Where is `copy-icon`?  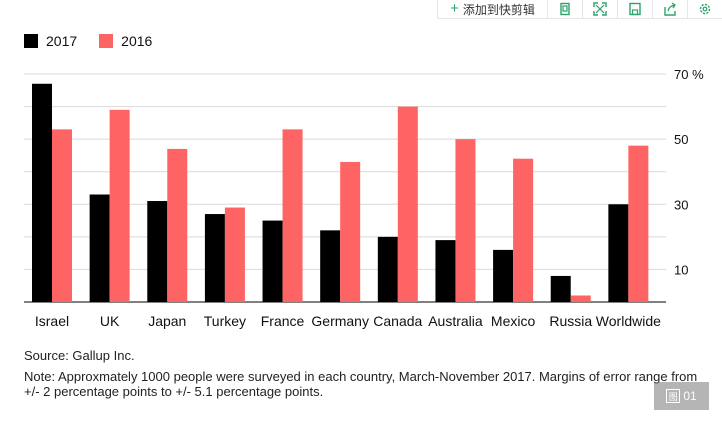
copy-icon is located at coordinates (565, 9).